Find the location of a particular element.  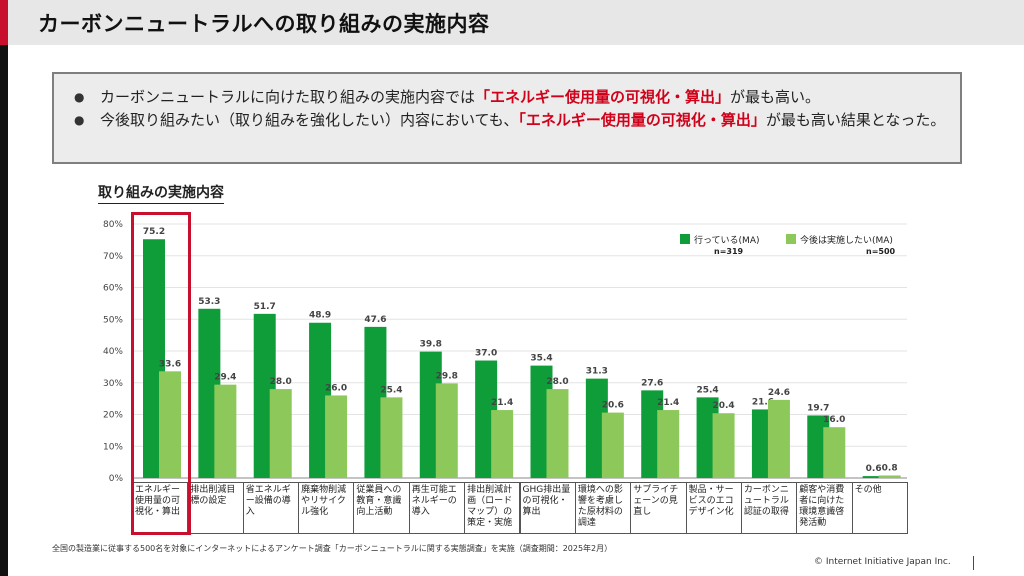

y-tick-label: 30% is located at coordinates (113, 384).